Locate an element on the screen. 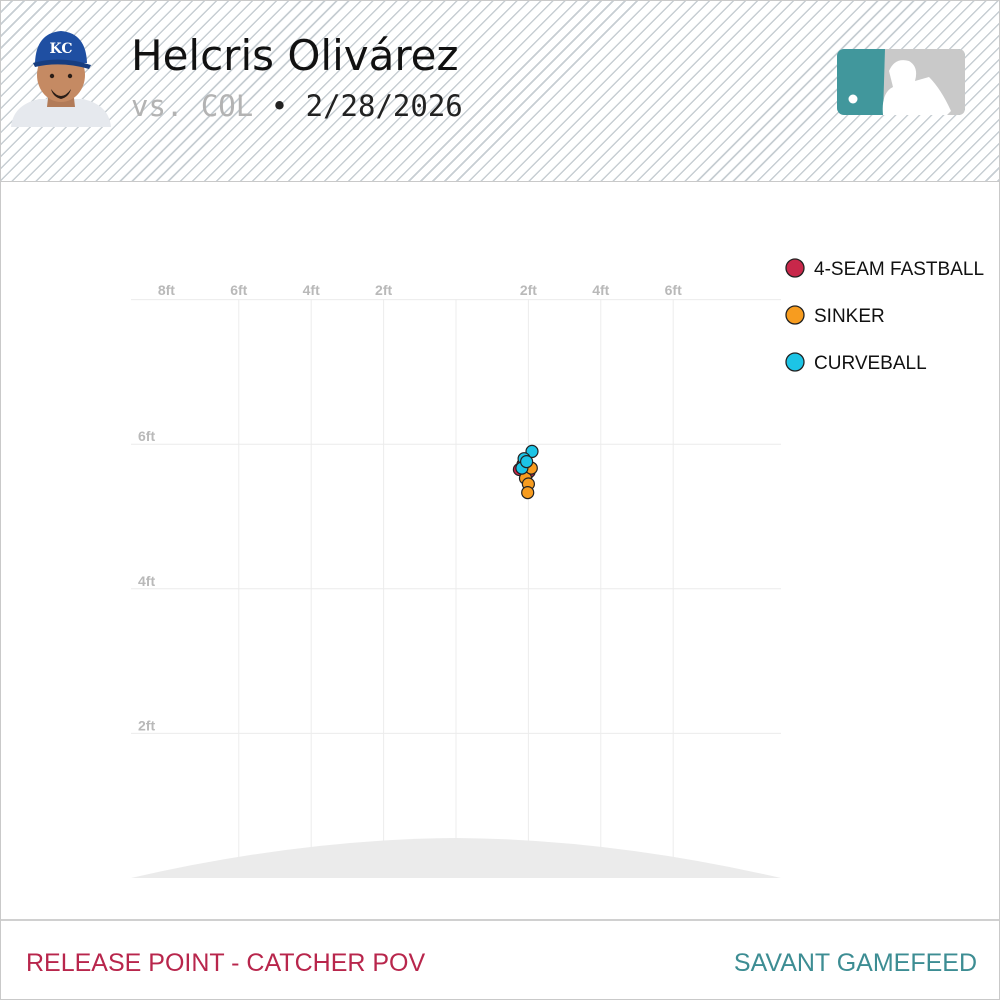 This screenshot has width=1000, height=1000. legend-label: 4-SEAM FASTBALL is located at coordinates (899, 269).